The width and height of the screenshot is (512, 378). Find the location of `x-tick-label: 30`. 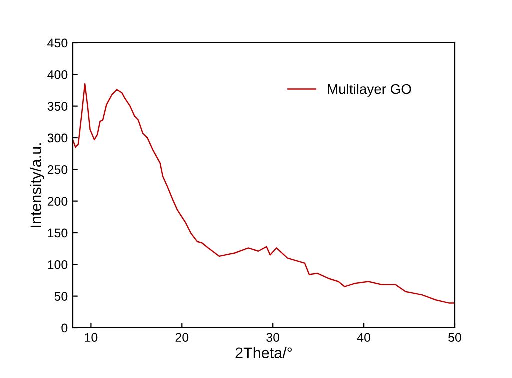

x-tick-label: 30 is located at coordinates (273, 337).